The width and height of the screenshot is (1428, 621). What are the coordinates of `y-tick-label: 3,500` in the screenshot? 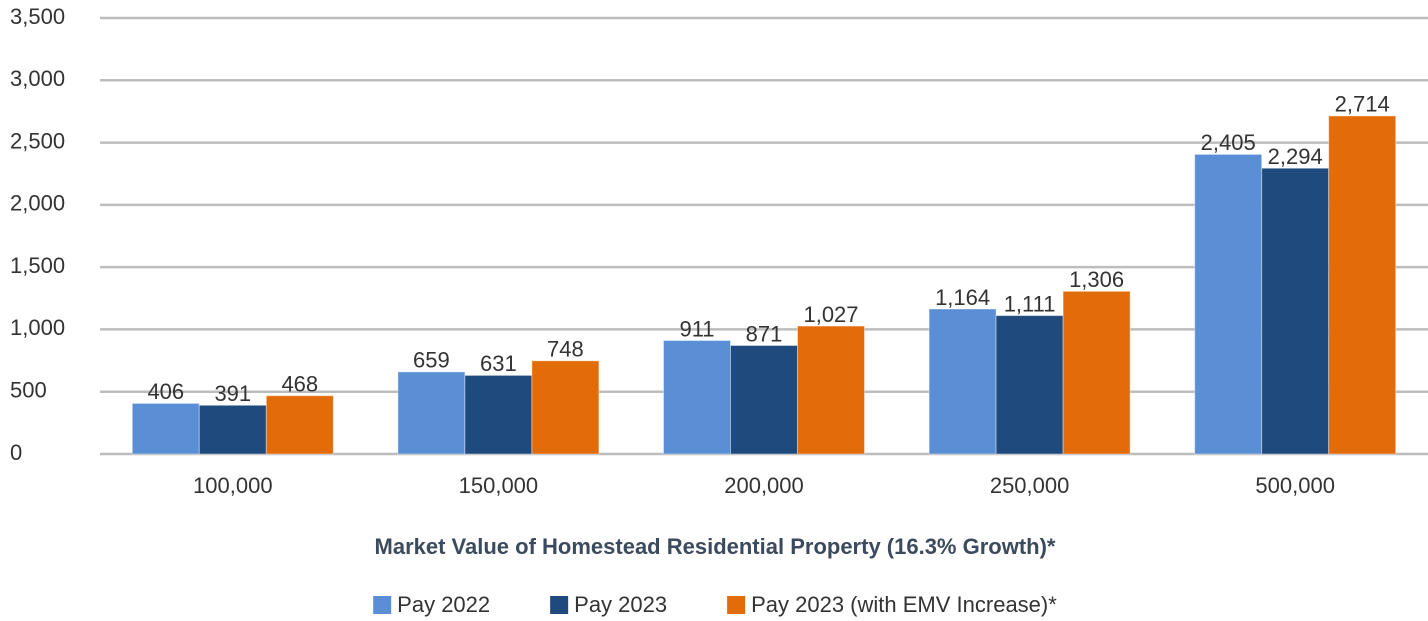 It's located at (37, 16).